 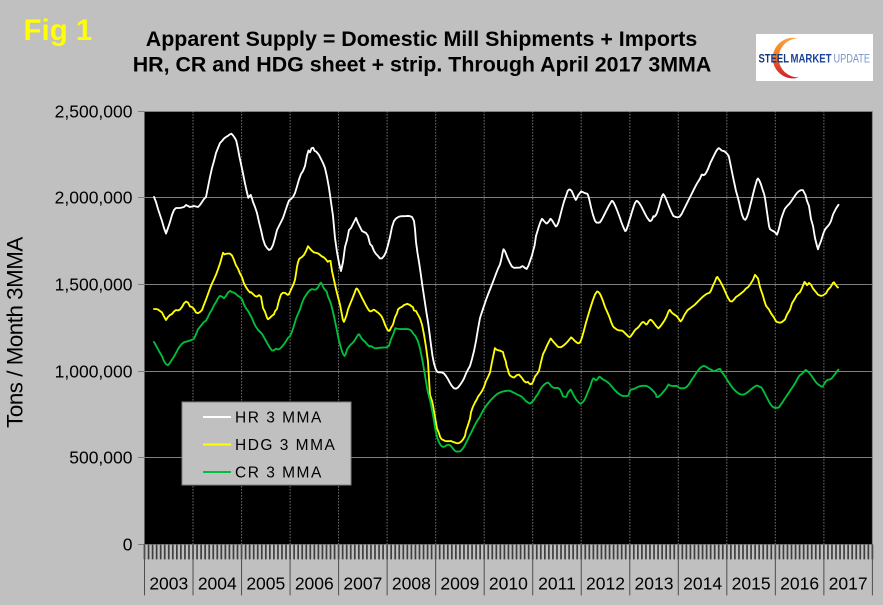 I want to click on svg-text: Fig 1, so click(x=58, y=30).